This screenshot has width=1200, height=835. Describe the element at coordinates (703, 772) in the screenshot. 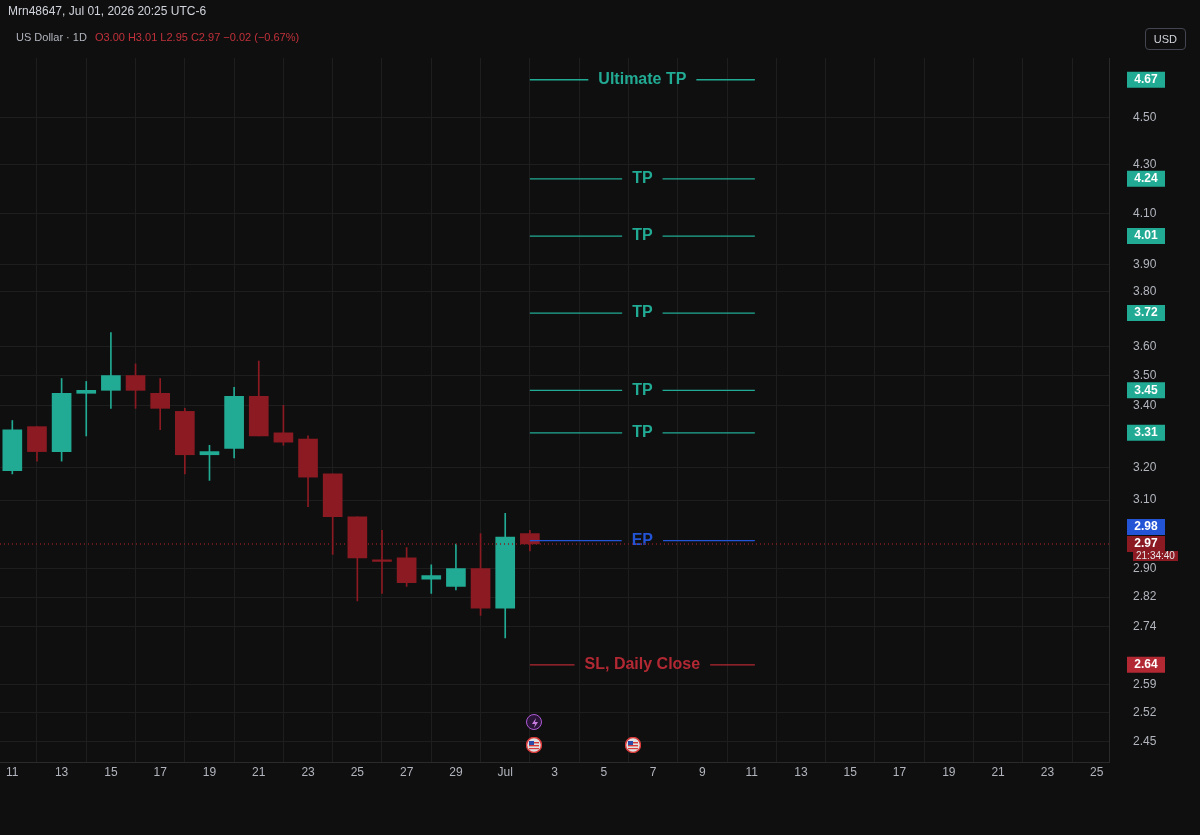

I see `x-tick-label: 9` at that location.